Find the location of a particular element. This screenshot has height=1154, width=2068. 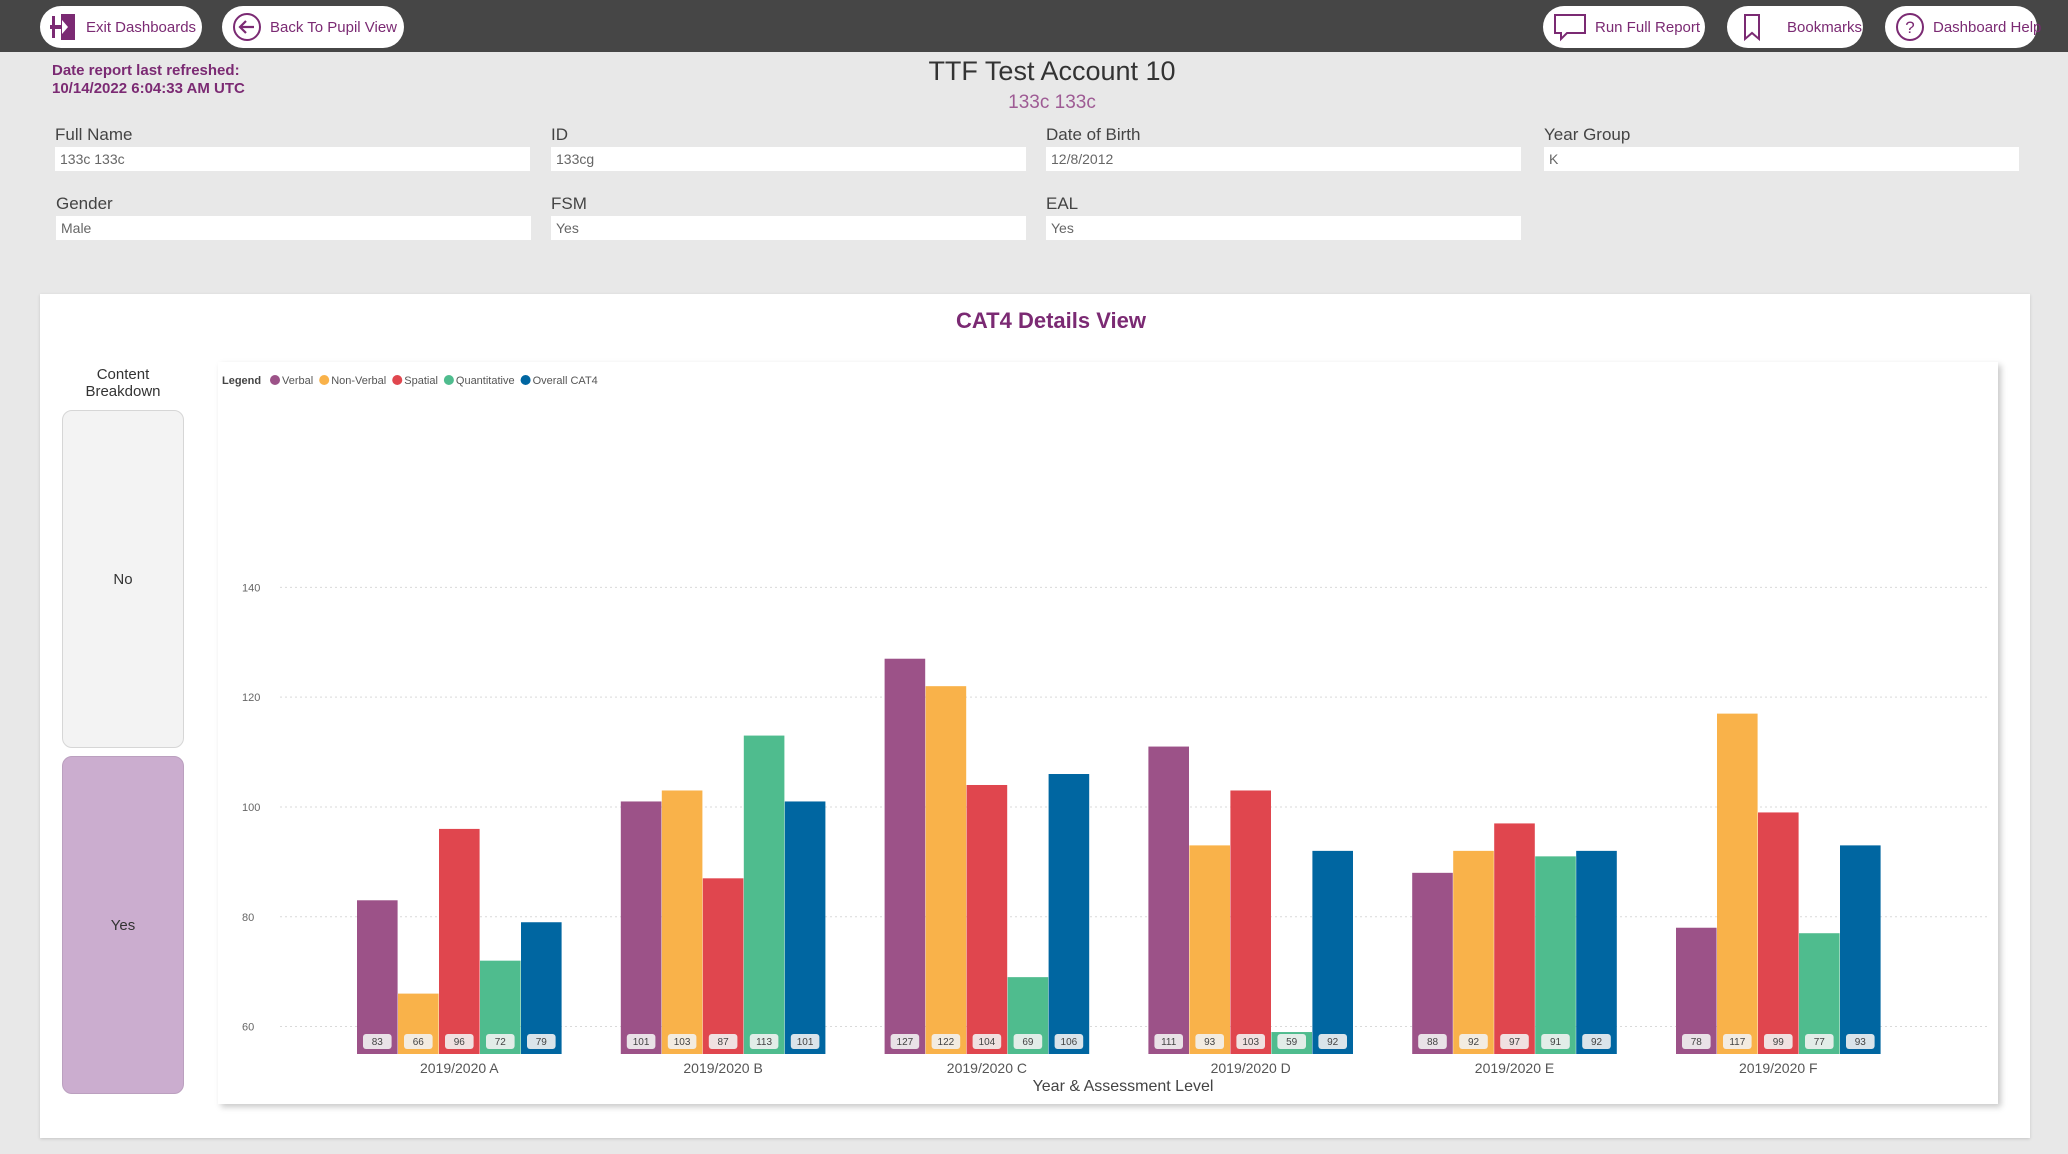

data-label: 103 is located at coordinates (682, 1042).